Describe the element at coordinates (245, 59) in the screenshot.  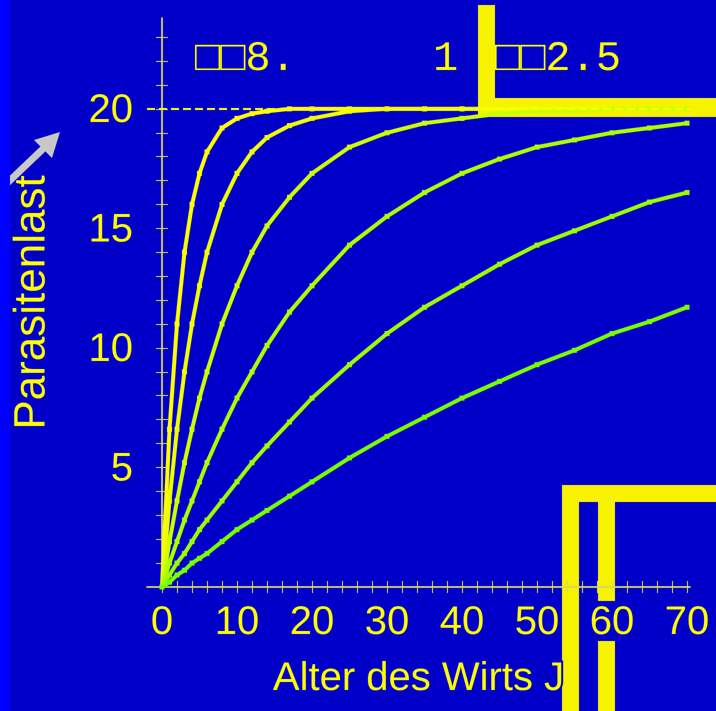
I see `annotation: □□8.` at that location.